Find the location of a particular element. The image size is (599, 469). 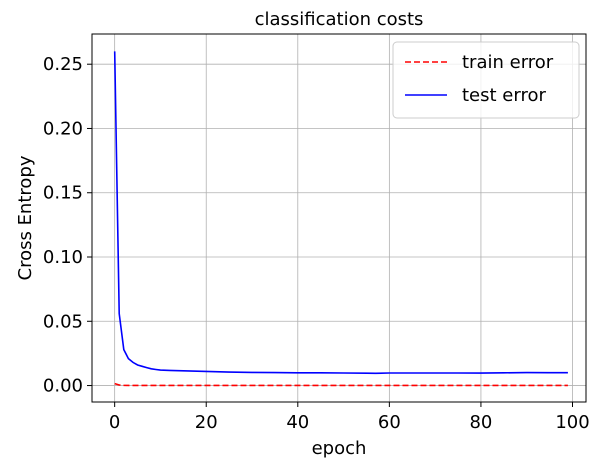

legend: train error test error is located at coordinates (486, 80).